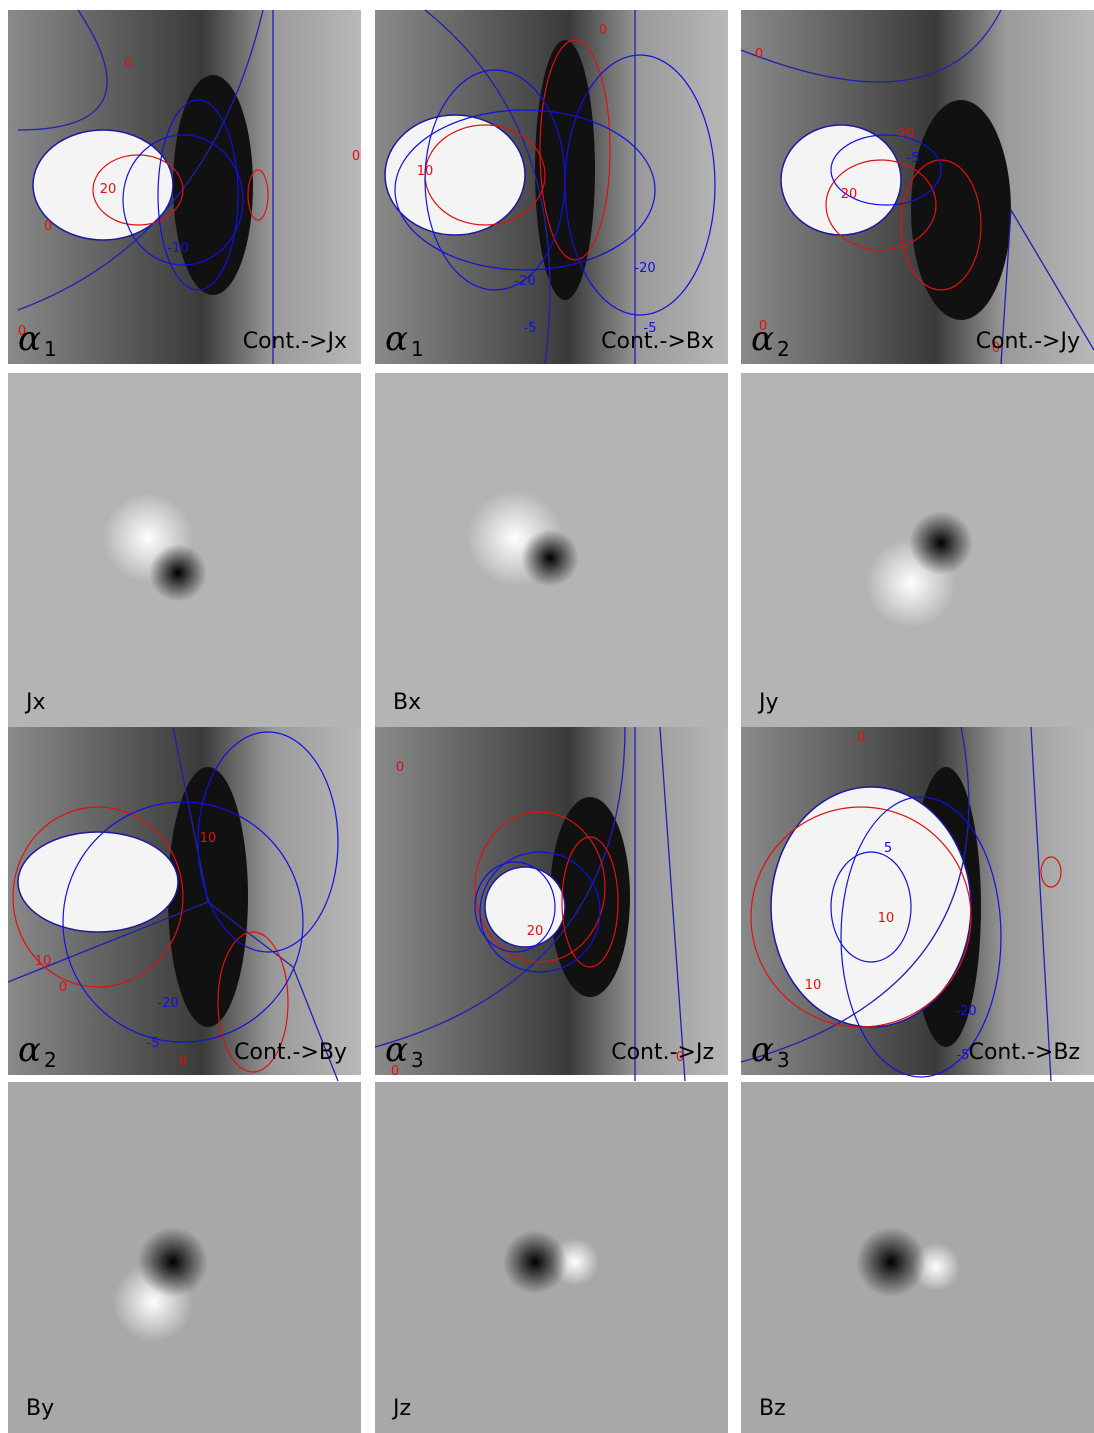  I want to click on contour-label: 5, so click(888, 848).